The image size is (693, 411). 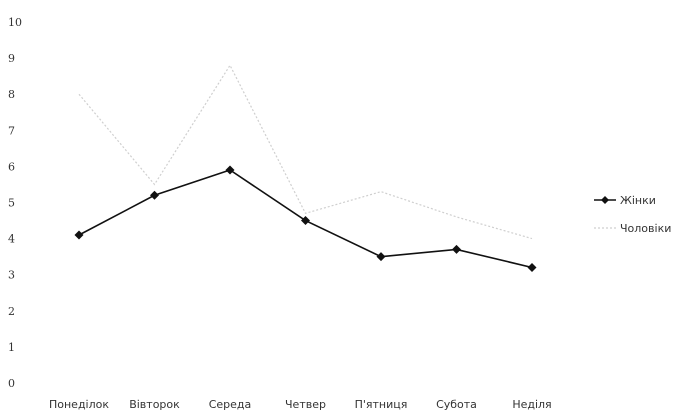 What do you see at coordinates (15, 22) in the screenshot?
I see `y-tick-label: 10` at bounding box center [15, 22].